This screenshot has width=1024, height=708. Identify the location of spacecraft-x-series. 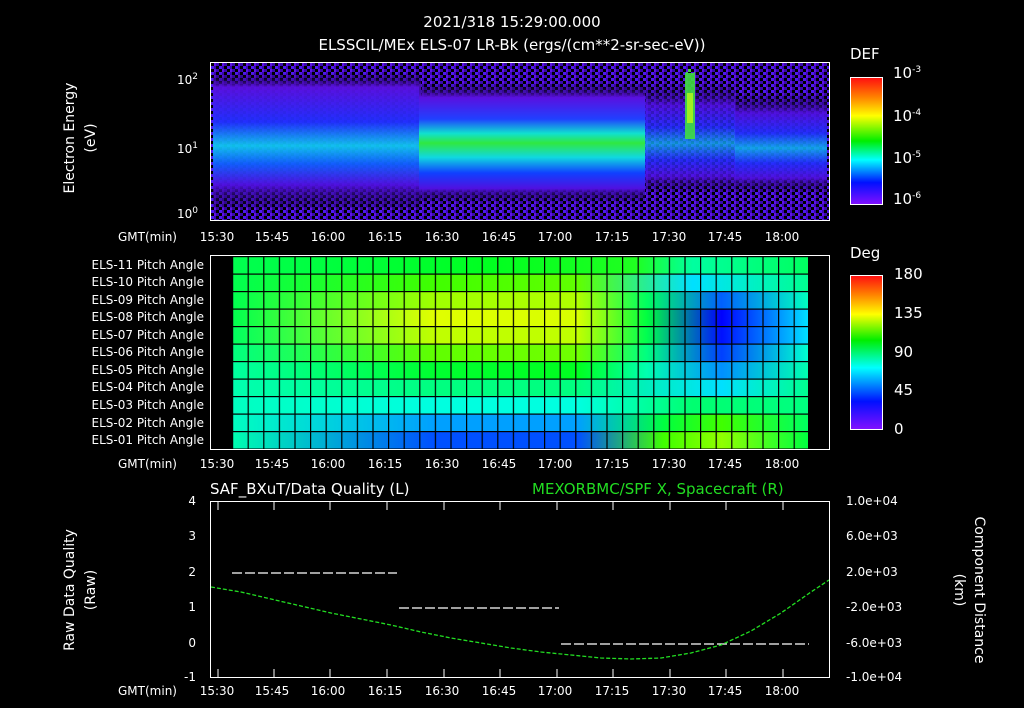
(520, 619).